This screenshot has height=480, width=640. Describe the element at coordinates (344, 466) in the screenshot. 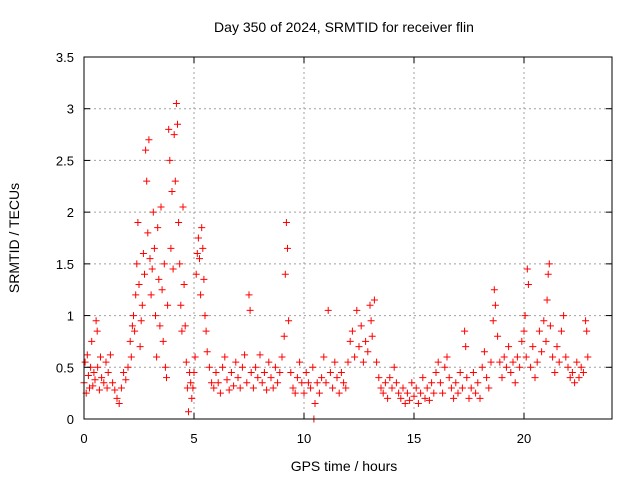

I see `x-axis-label: GPS time / hours` at that location.